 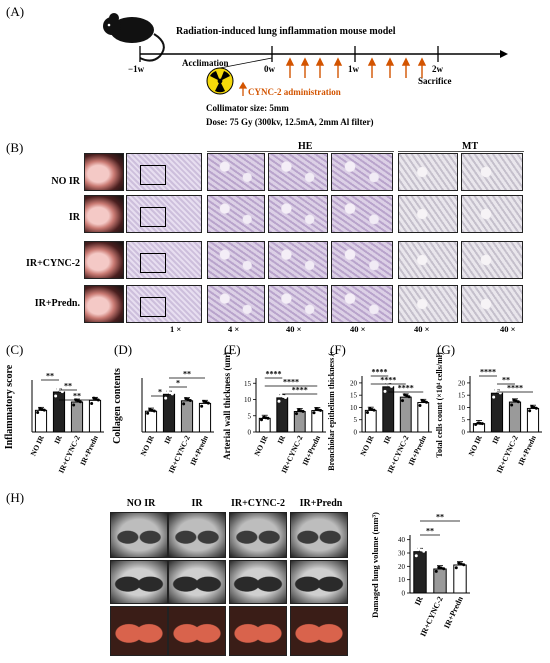 What do you see at coordinates (15, 497) in the screenshot?
I see `panel-label-h: (H)` at bounding box center [15, 497].